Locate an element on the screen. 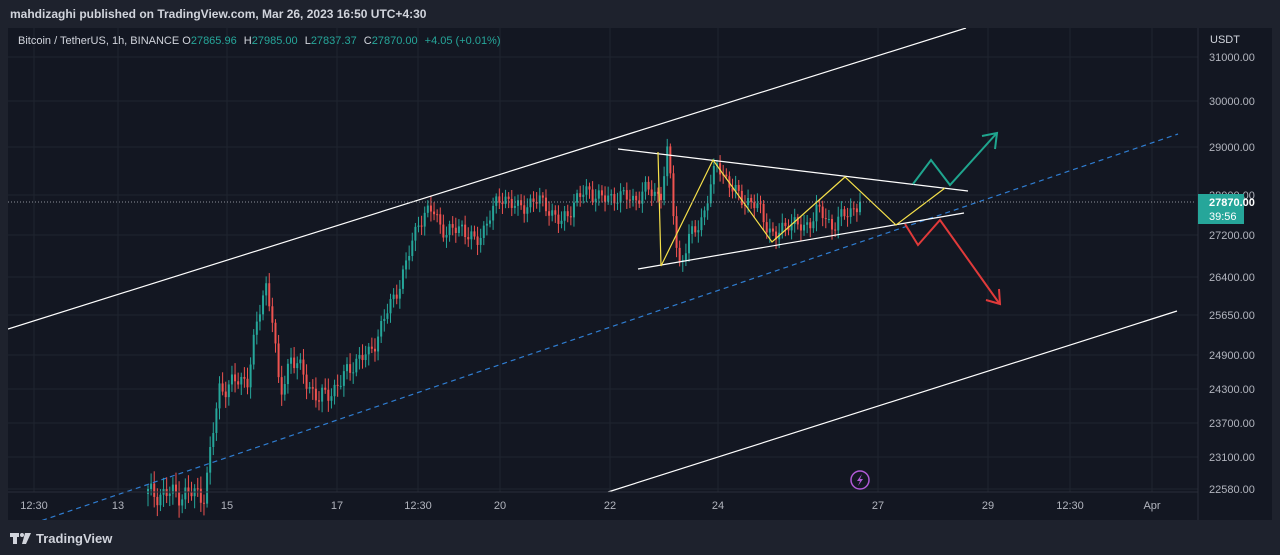  bearish-arrowhead is located at coordinates (993, 297).